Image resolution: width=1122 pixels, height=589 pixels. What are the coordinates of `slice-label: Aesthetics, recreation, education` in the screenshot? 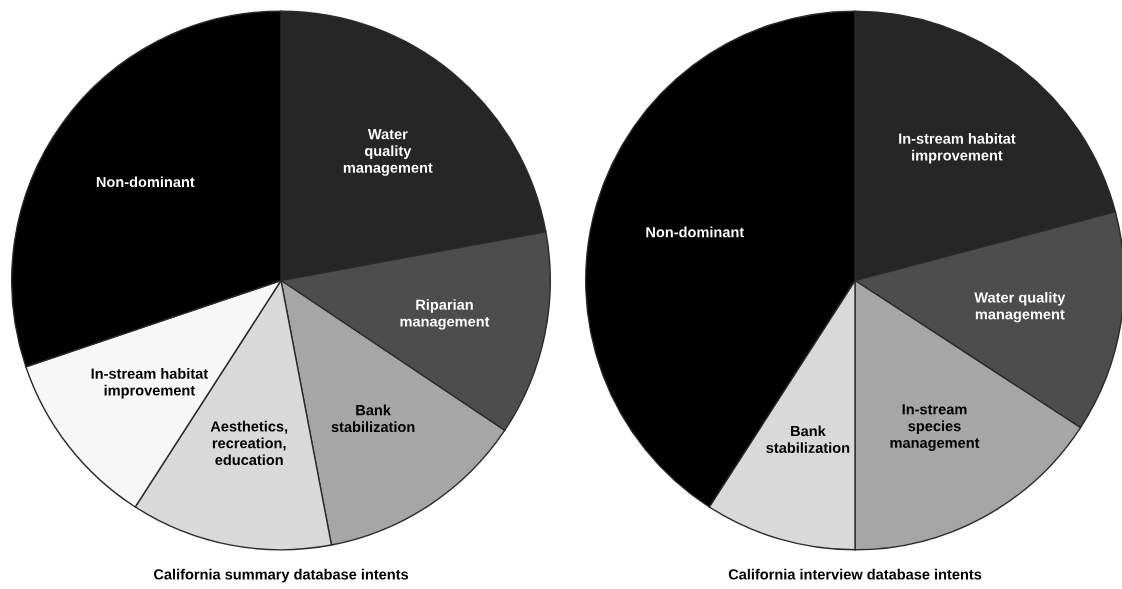 It's located at (249, 443).